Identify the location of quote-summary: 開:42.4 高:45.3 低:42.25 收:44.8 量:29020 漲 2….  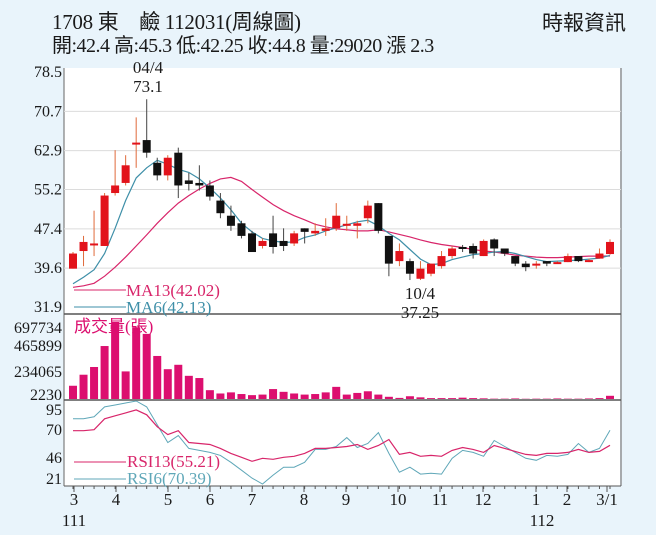
(243, 46).